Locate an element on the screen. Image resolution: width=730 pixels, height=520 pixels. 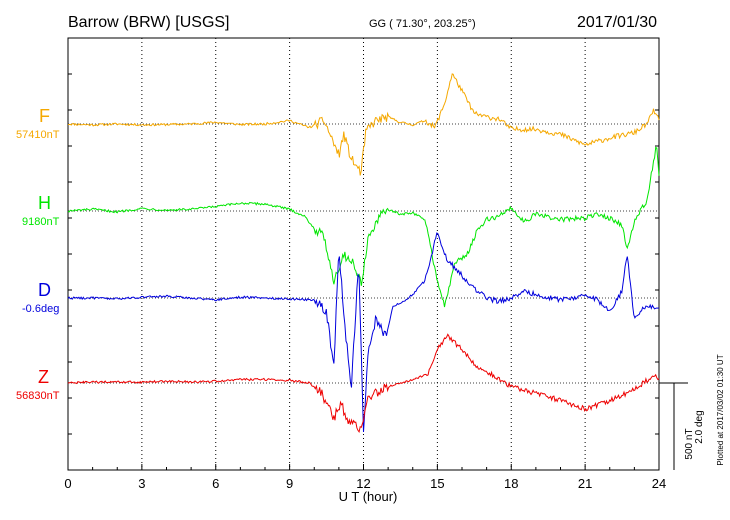
x-tick-label: 3 is located at coordinates (141, 483).